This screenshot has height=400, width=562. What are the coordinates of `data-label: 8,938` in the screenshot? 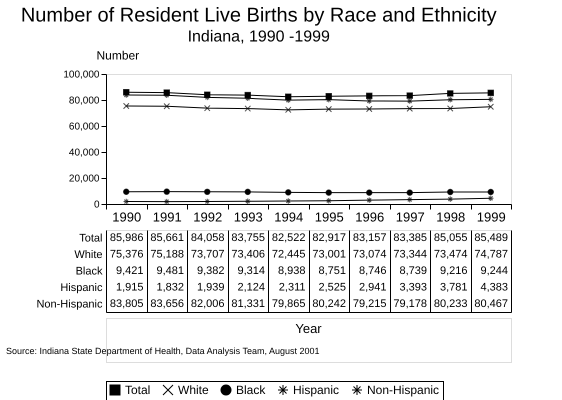 It's located at (292, 271).